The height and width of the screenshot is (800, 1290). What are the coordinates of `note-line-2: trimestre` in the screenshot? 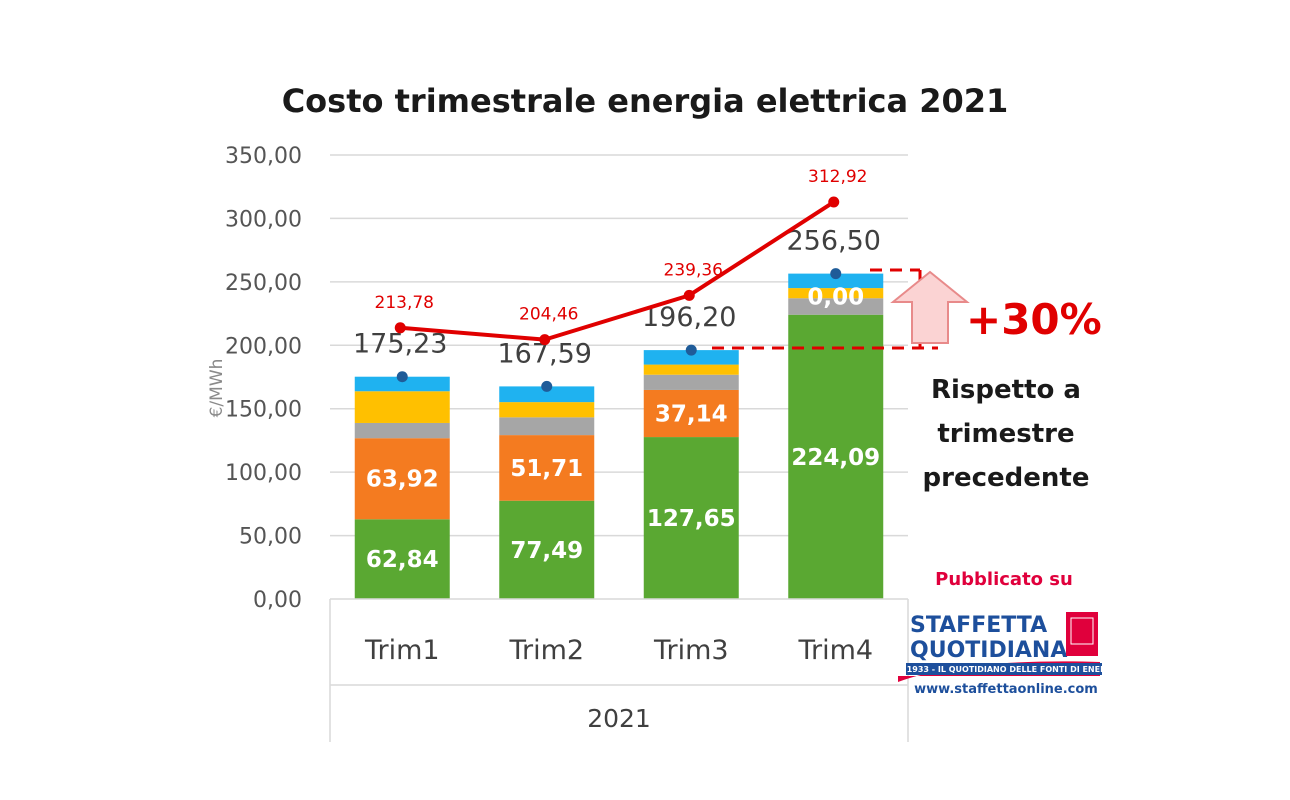 It's located at (1005, 434).